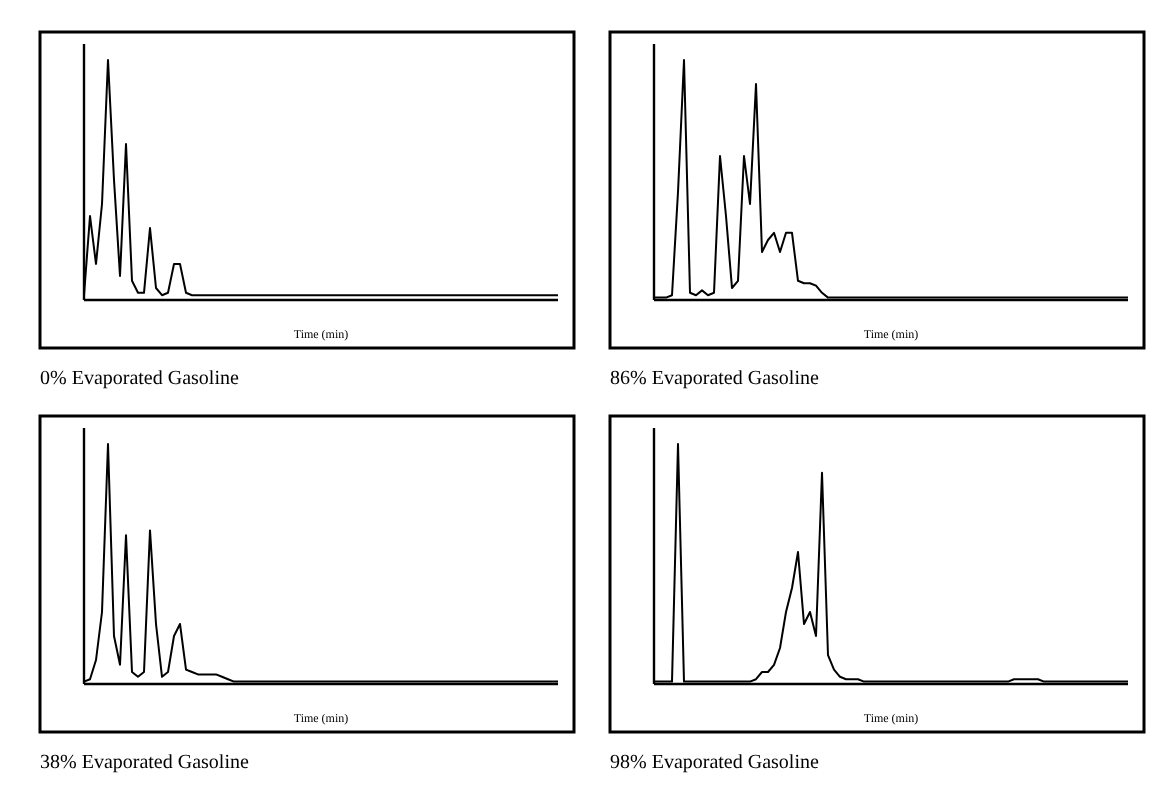  I want to click on text: 98% Evaporated Gasoline, so click(715, 763).